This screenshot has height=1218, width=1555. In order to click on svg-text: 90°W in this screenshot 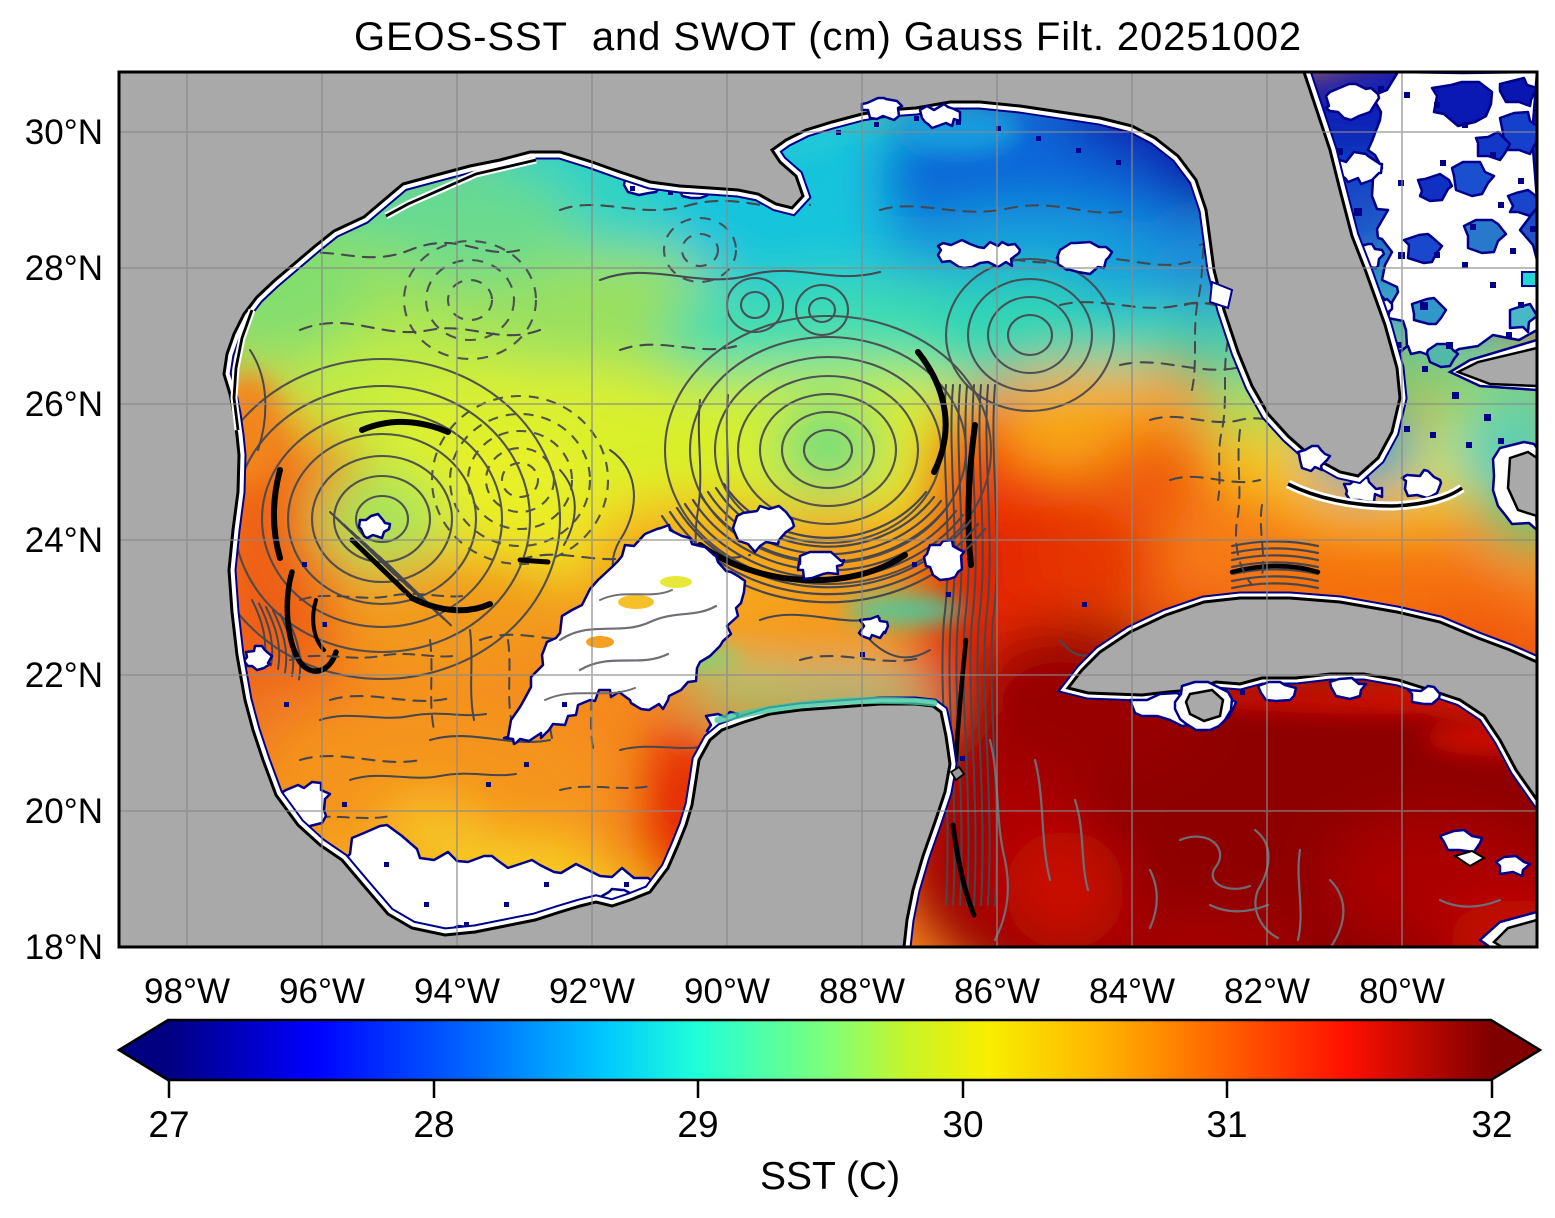, I will do `click(727, 991)`.